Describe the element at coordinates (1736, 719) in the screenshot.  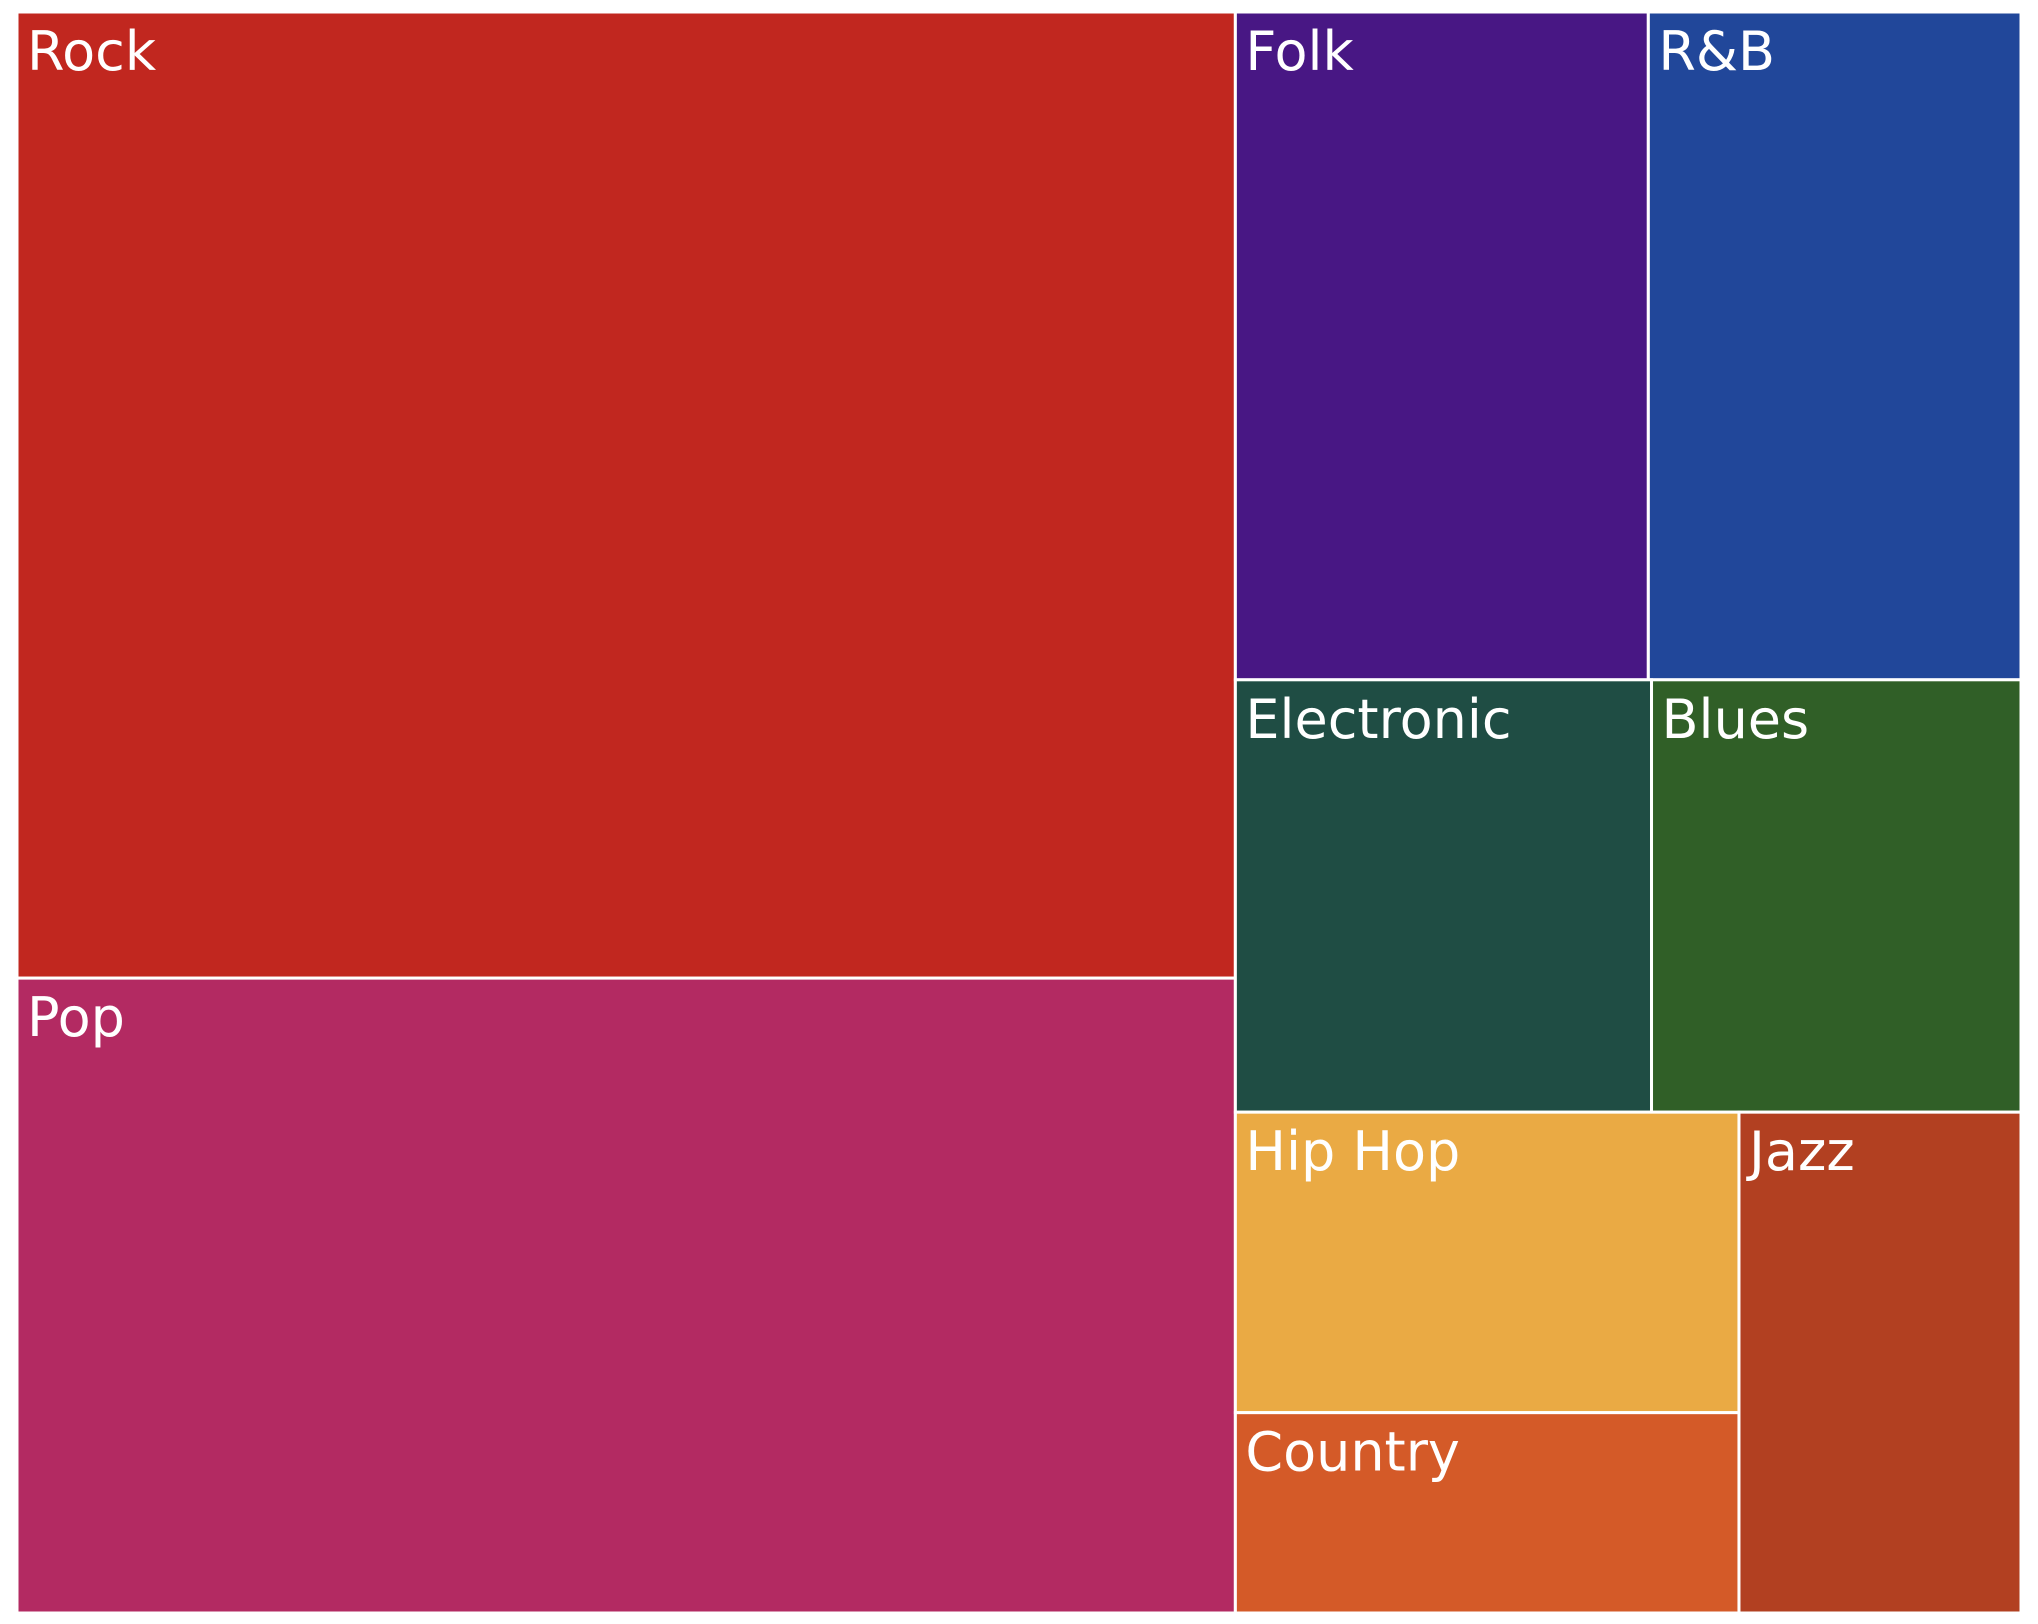
I see `tile-label-blues: Blues` at that location.